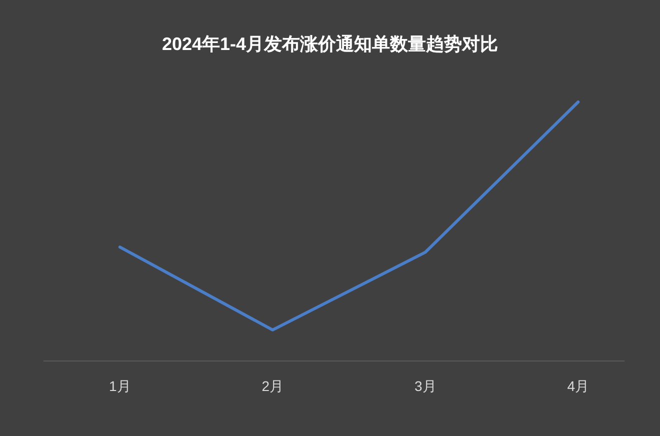 The image size is (660, 436). What do you see at coordinates (578, 386) in the screenshot?
I see `x-tick-label: 4月` at bounding box center [578, 386].